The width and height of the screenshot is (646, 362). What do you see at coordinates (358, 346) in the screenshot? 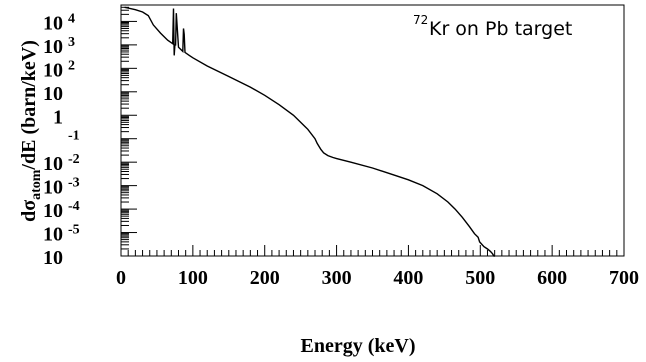
I see `x-axis-title: Energy (keV)` at bounding box center [358, 346].